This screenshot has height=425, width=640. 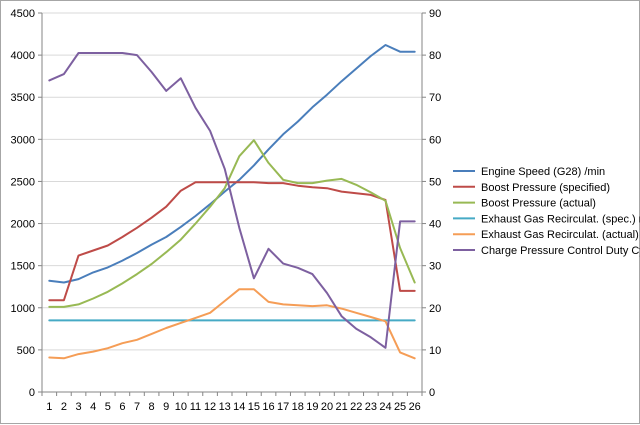 What do you see at coordinates (435, 140) in the screenshot?
I see `right-tick-label: 60` at bounding box center [435, 140].